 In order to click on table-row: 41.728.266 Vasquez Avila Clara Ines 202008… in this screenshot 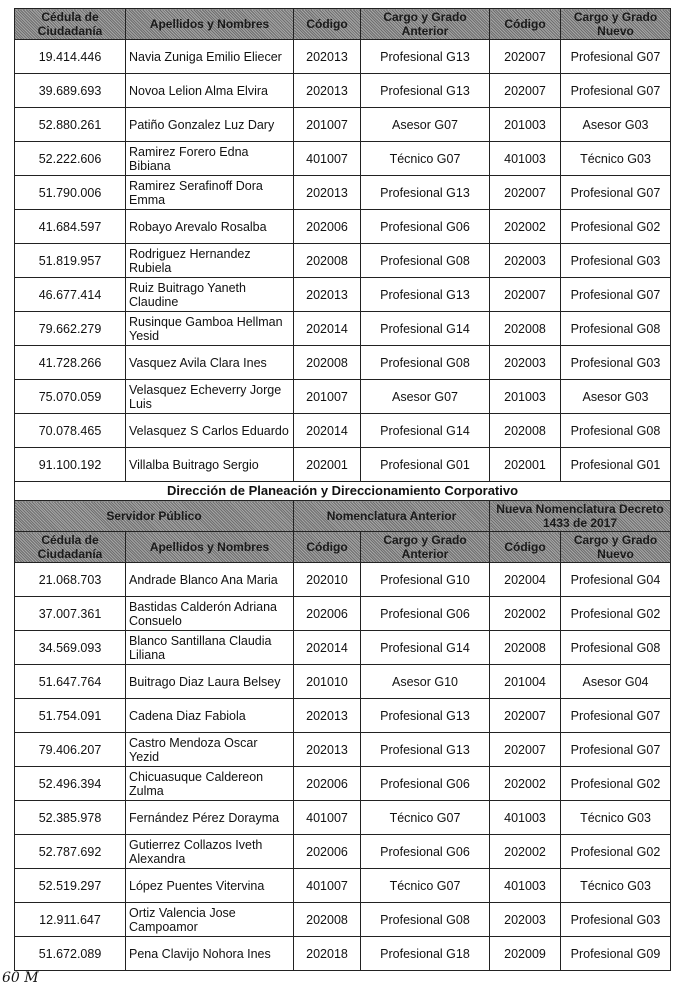, I will do `click(342, 362)`.